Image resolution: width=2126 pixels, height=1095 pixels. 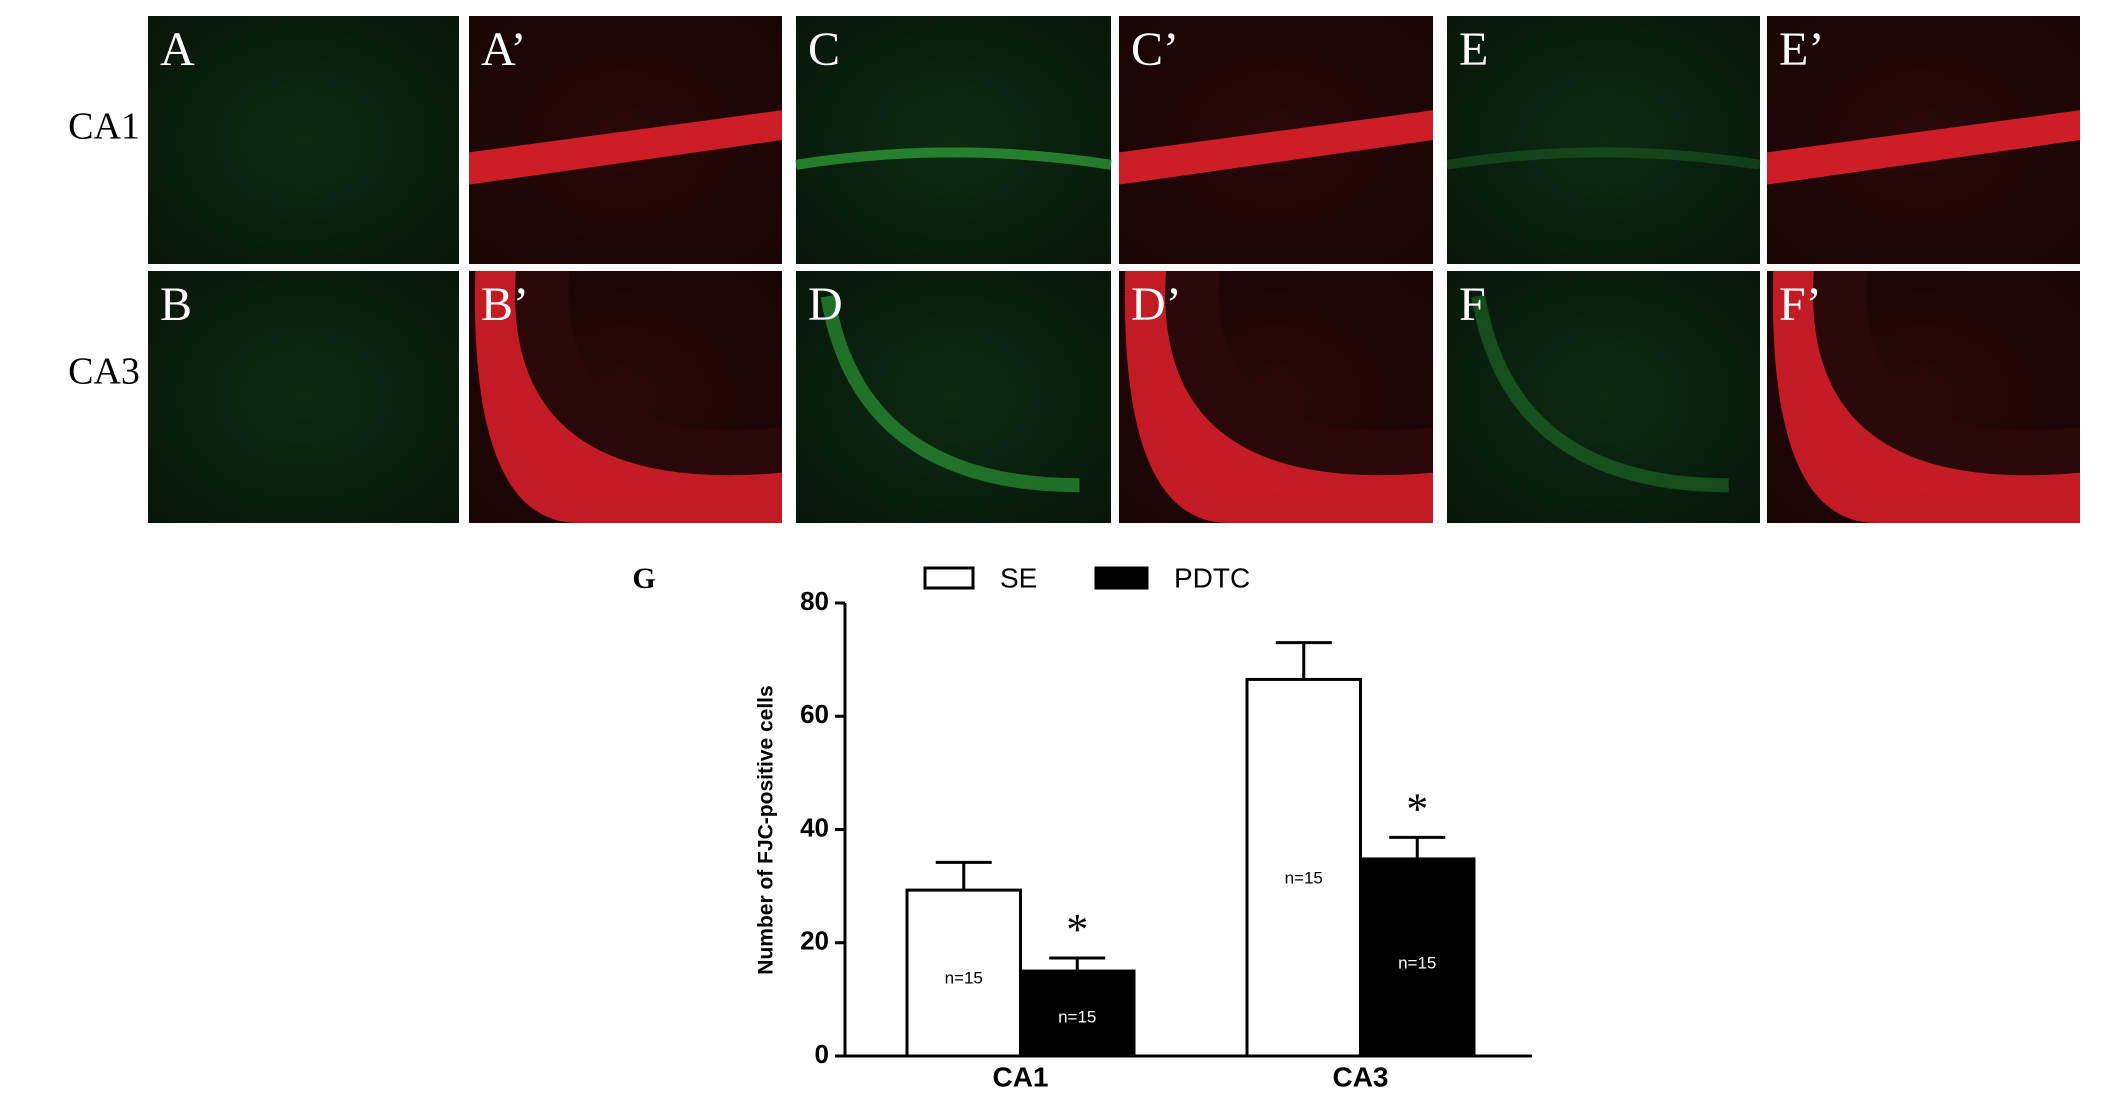 I want to click on panel-label: G, so click(x=643, y=578).